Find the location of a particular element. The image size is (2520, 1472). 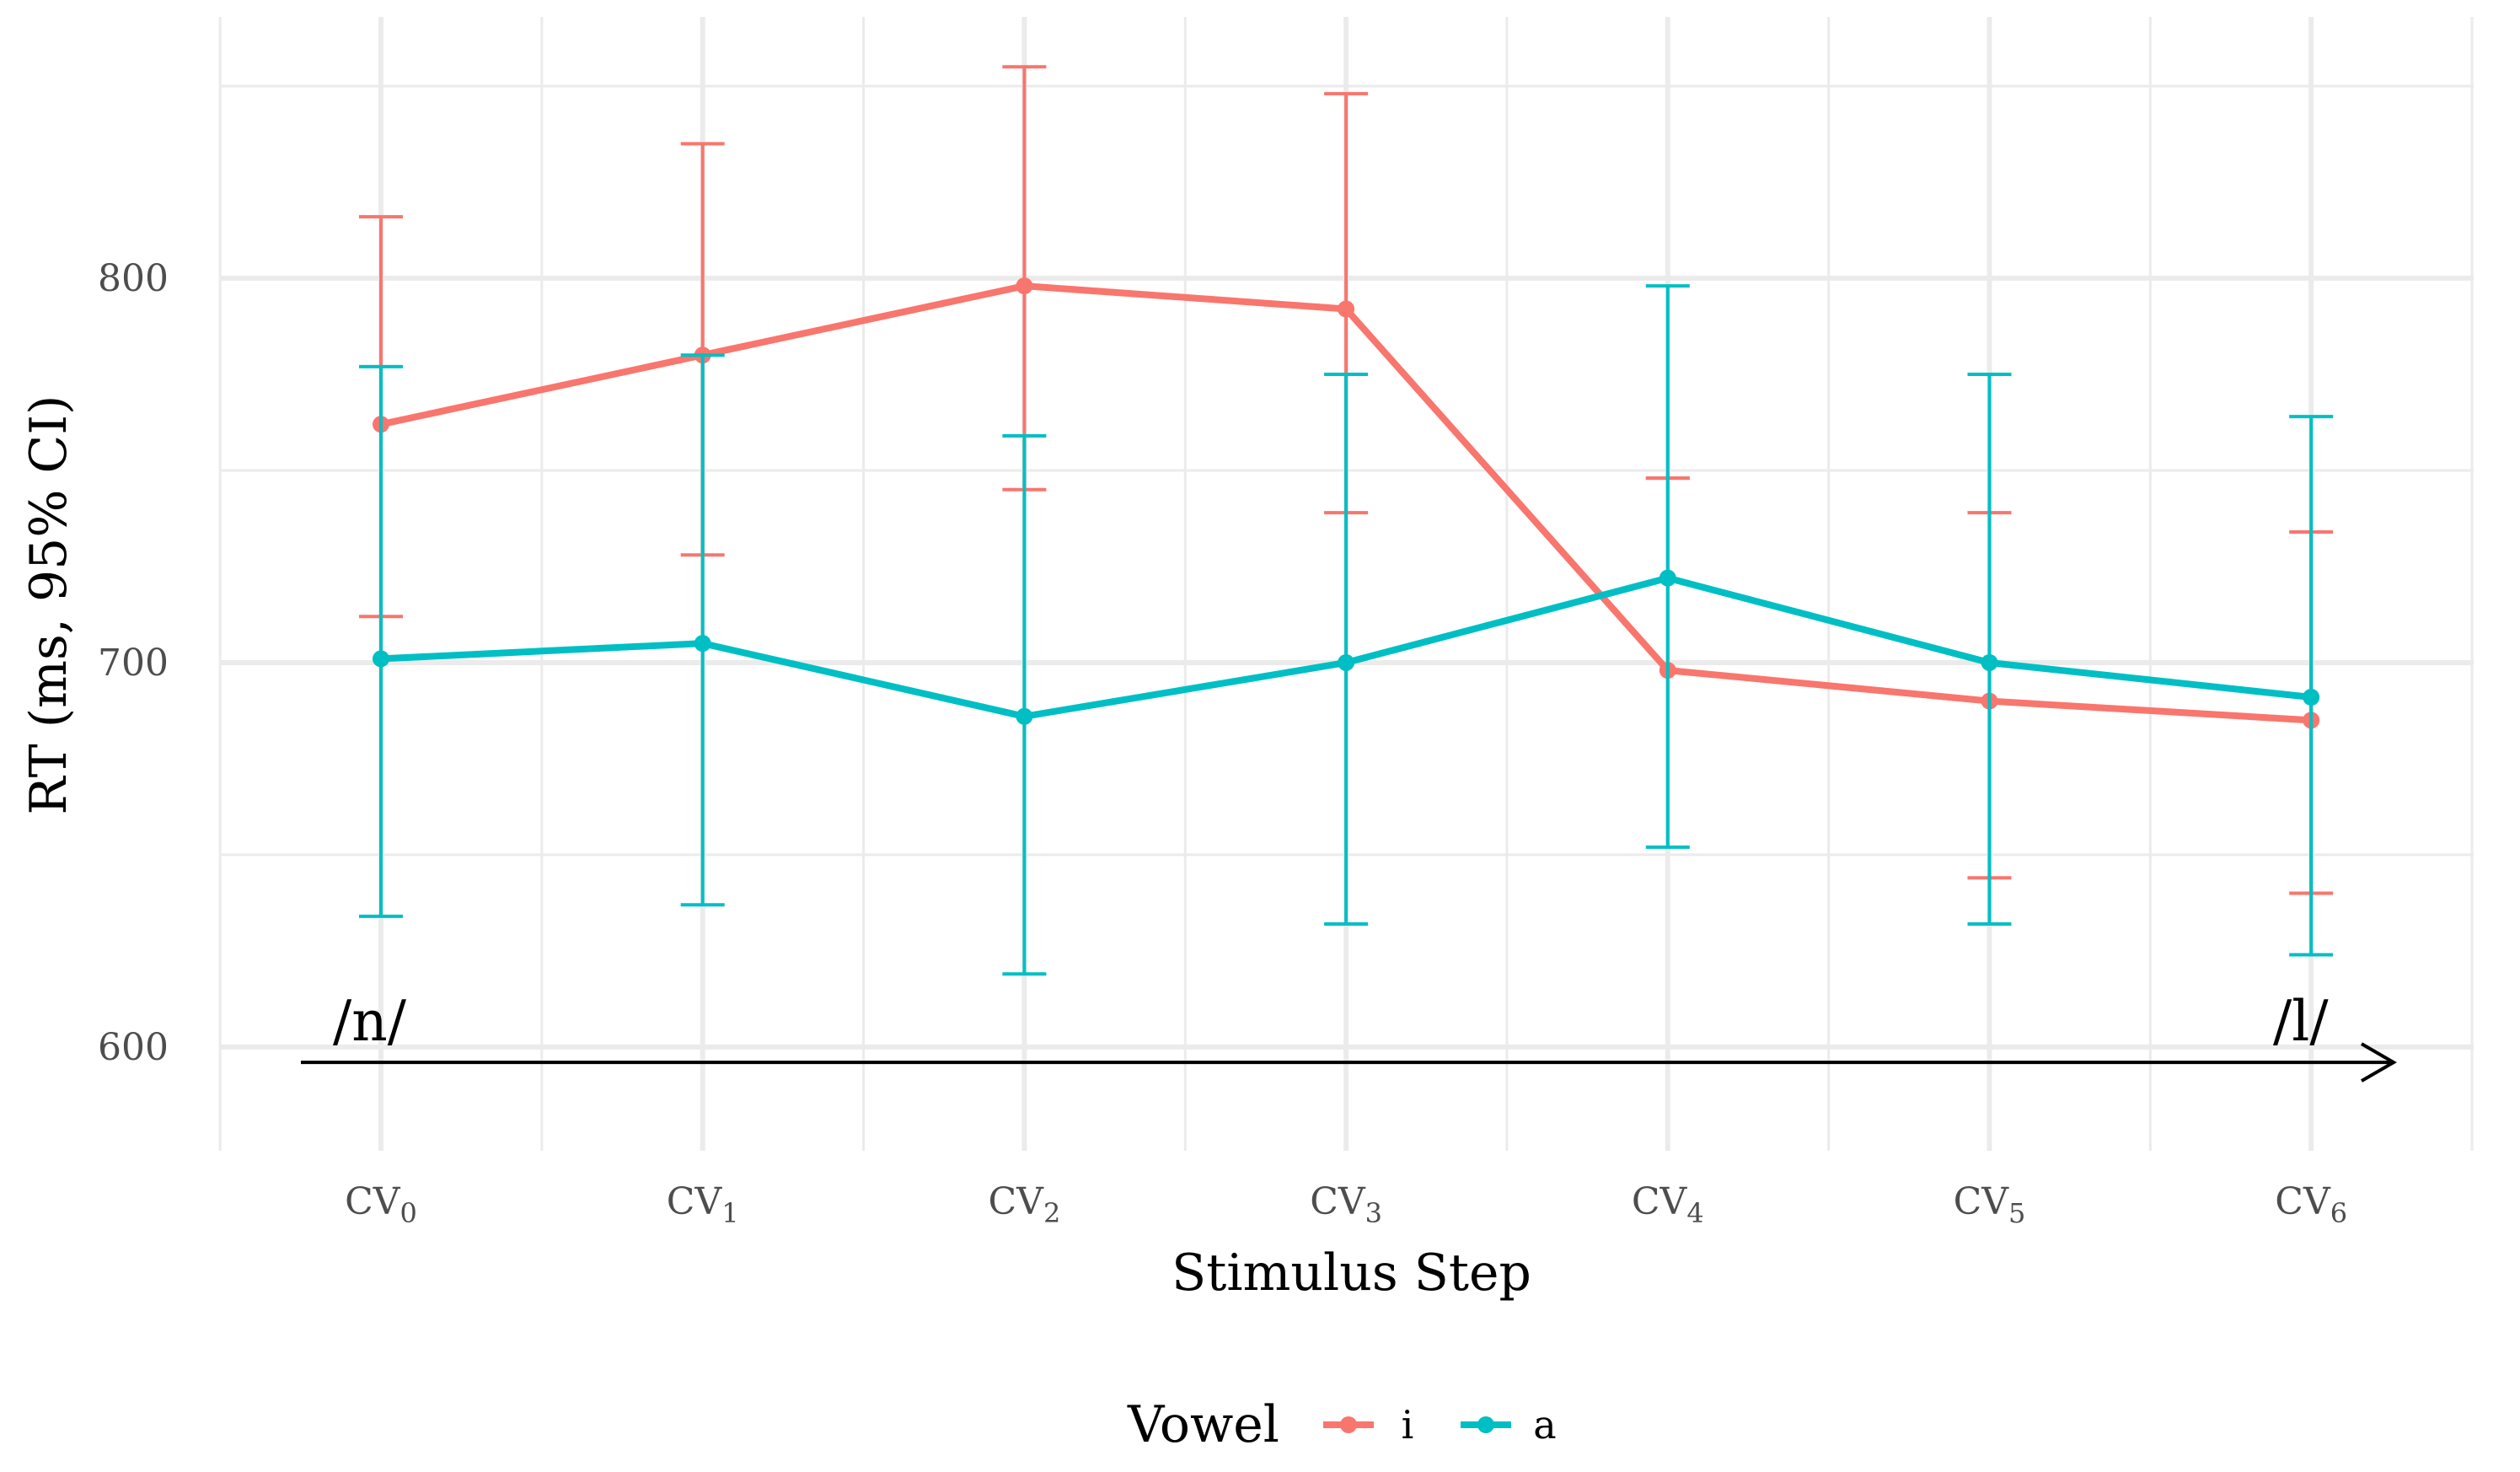

arrow-start-label: /n/ is located at coordinates (370, 1022).